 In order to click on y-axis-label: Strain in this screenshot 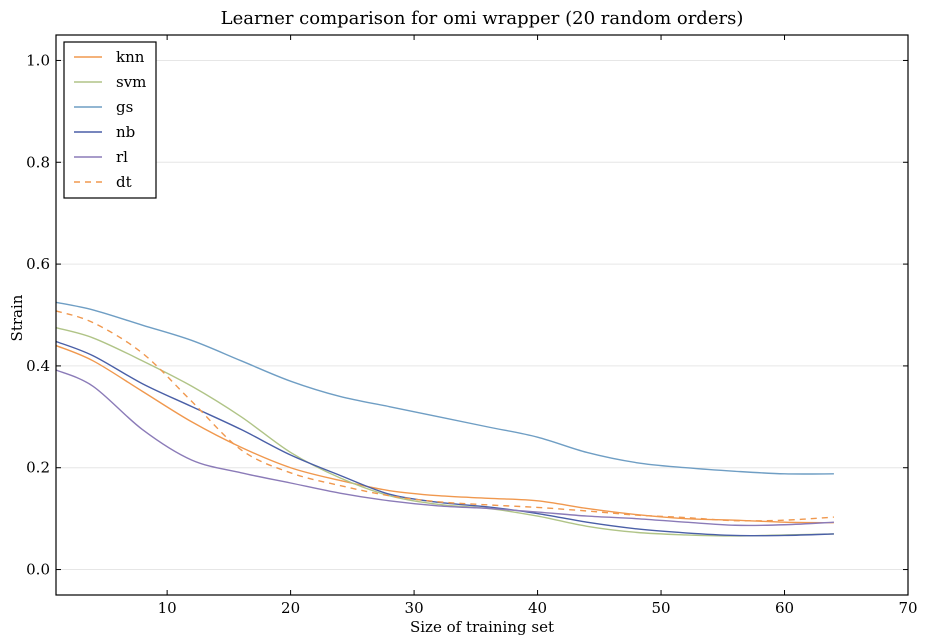, I will do `click(17, 317)`.